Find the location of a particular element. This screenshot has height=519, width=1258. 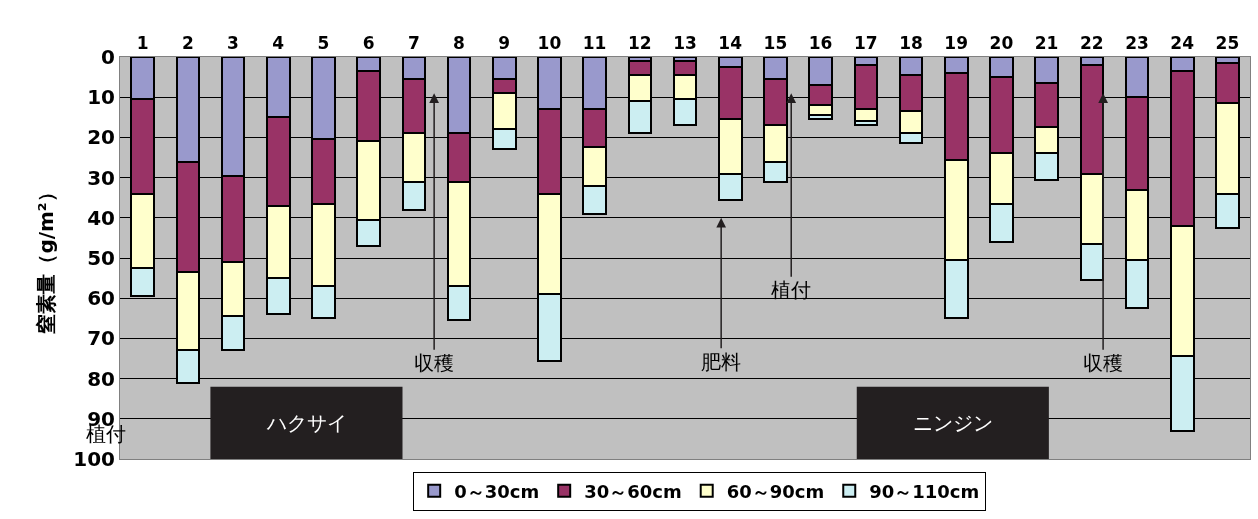

x-tick-label: 3 is located at coordinates (233, 43).